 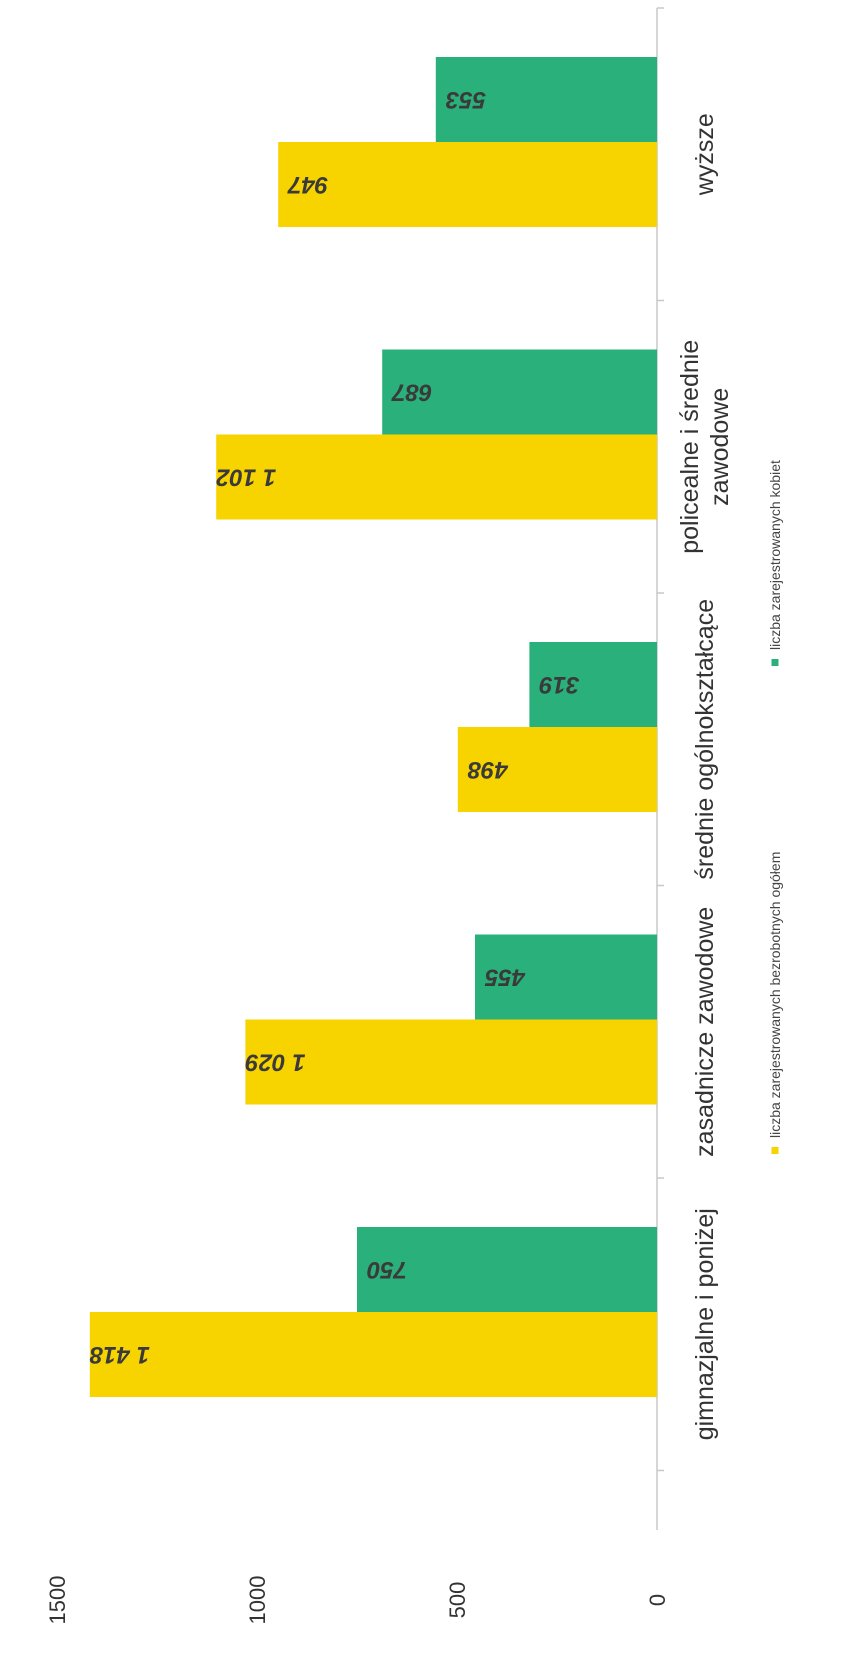 I want to click on value-tick-label: 500, so click(x=457, y=1600).